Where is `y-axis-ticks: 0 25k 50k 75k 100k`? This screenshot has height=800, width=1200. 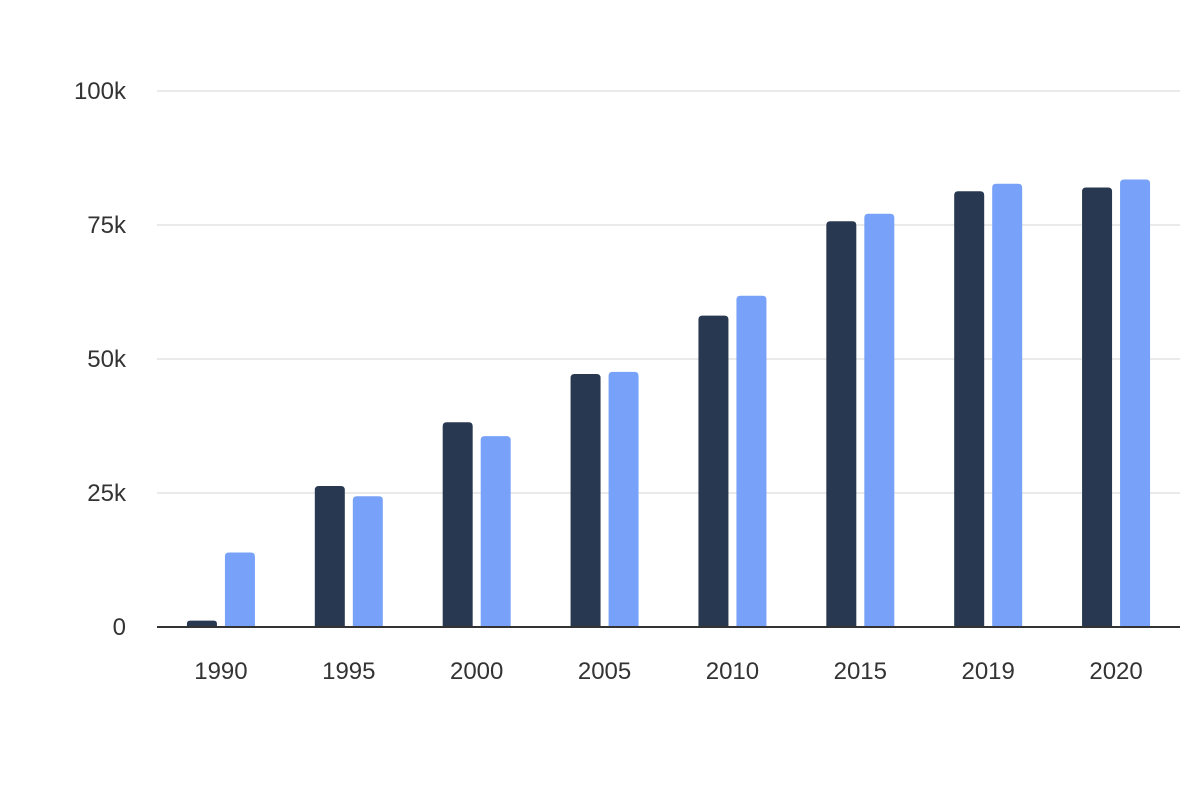 y-axis-ticks: 0 25k 50k 75k 100k is located at coordinates (100, 359).